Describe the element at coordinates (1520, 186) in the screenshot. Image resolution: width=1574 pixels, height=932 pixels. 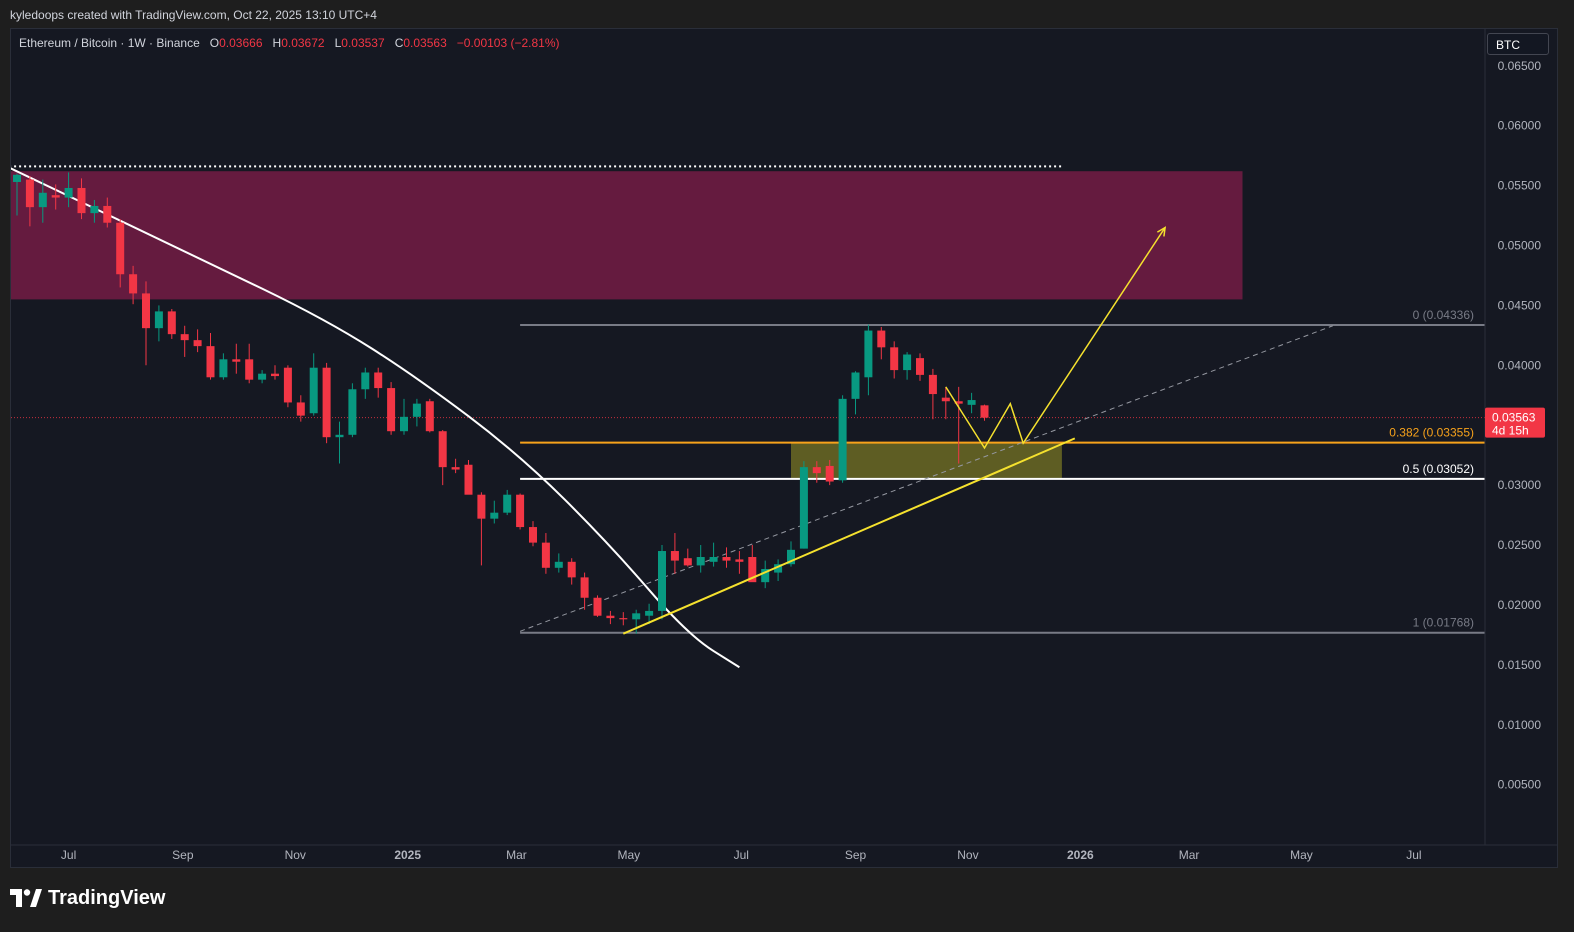
I see `y-tick-label: 0.05500` at that location.